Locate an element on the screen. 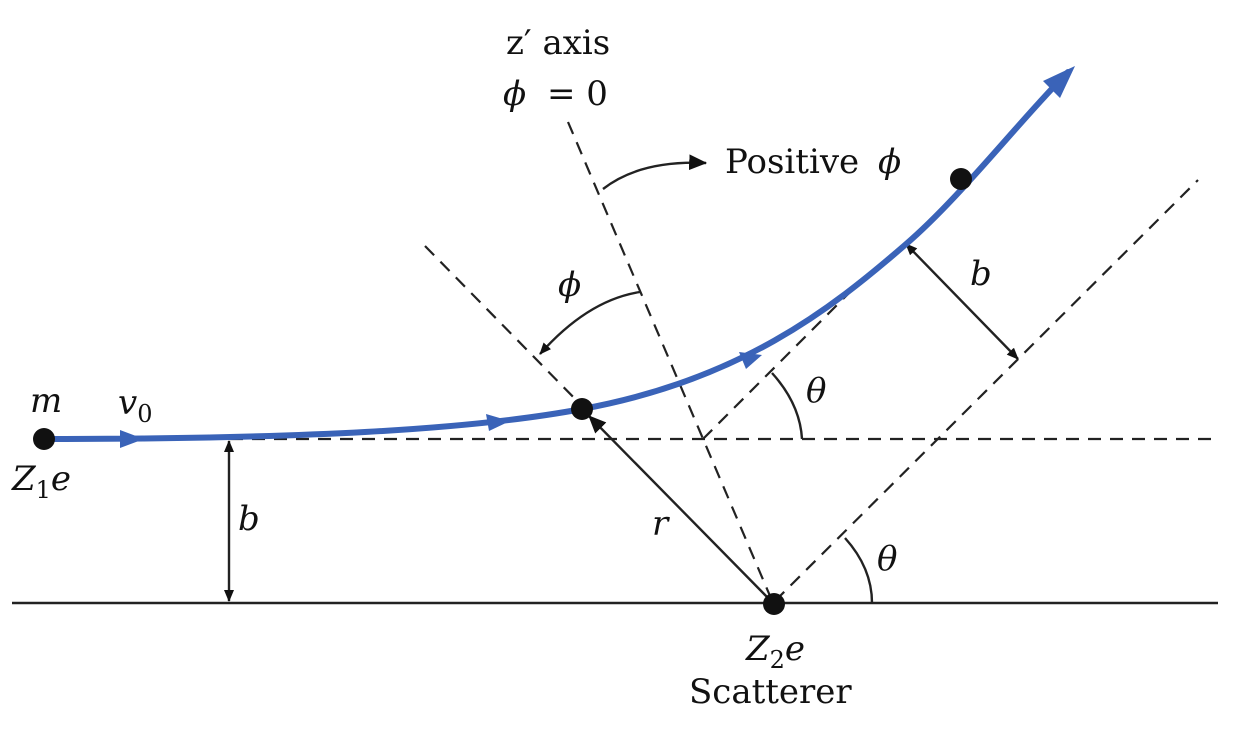 The image size is (1235, 735). scatterer-charge-label: Z2e is located at coordinates (775, 651).